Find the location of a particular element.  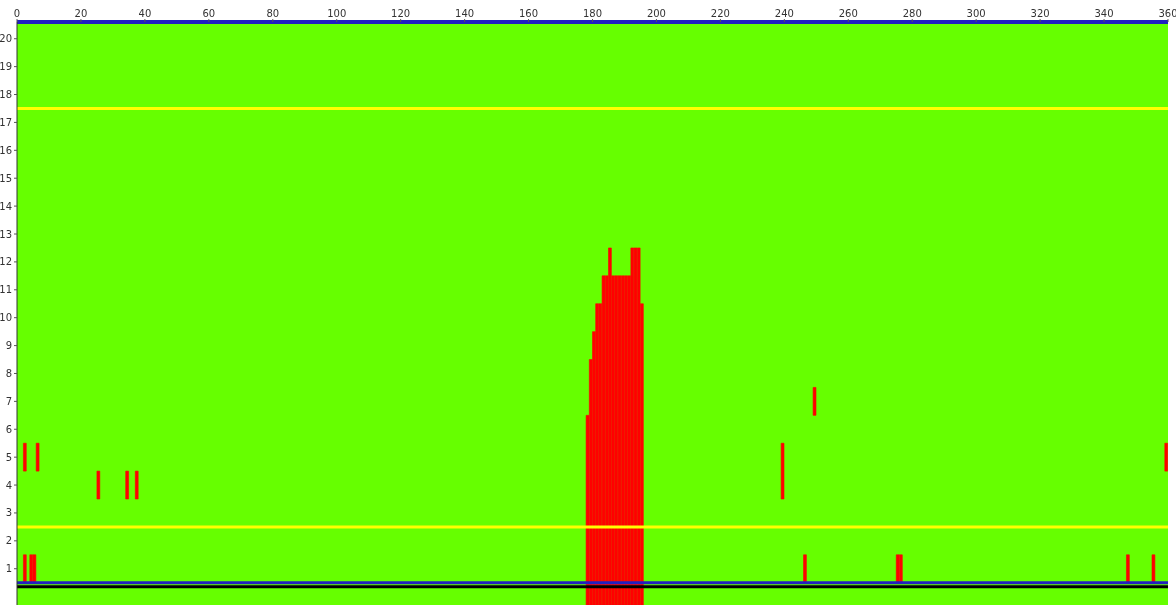

y-tick-label: 13 is located at coordinates (6, 234).